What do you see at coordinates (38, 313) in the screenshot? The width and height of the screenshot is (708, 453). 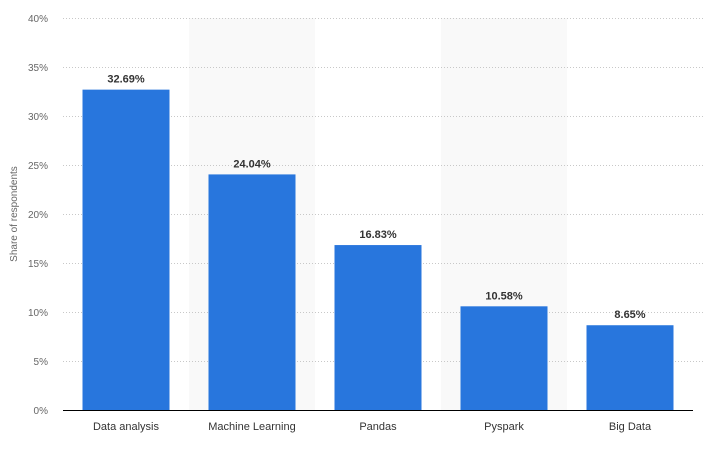 I see `y-tick-label: 10%` at bounding box center [38, 313].